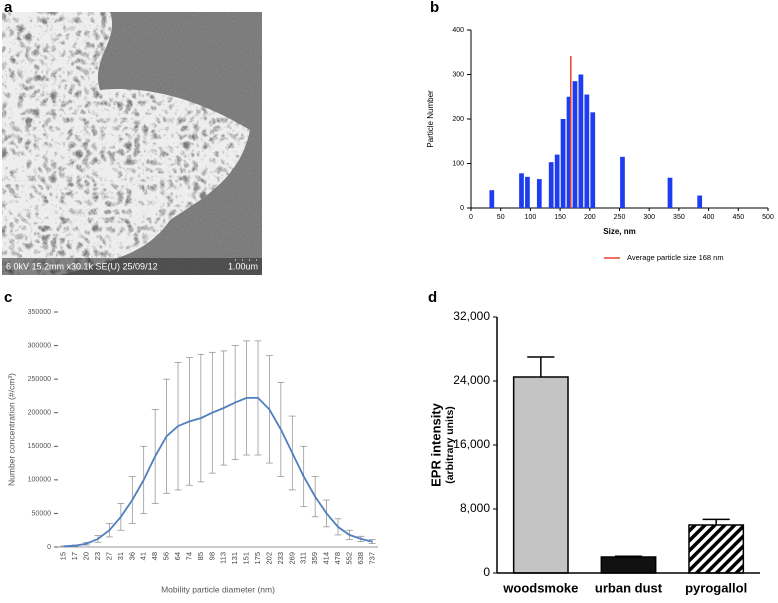 This screenshot has width=778, height=603. Describe the element at coordinates (314, 558) in the screenshot. I see `x-tick-label: 359` at that location.